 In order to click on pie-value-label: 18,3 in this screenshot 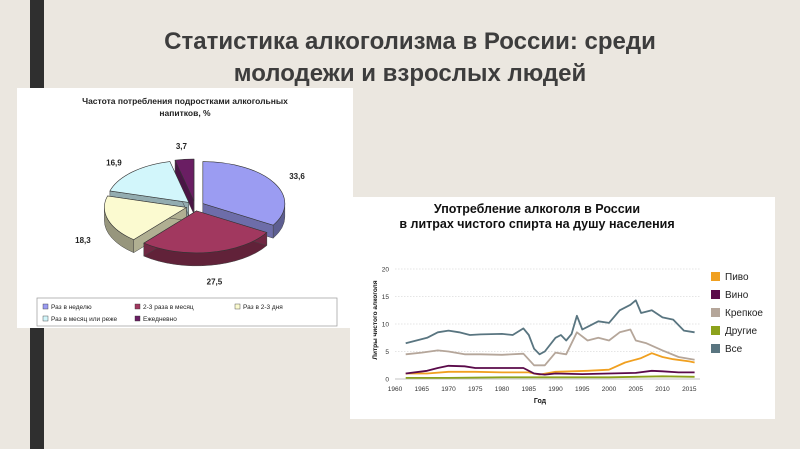, I will do `click(83, 240)`.